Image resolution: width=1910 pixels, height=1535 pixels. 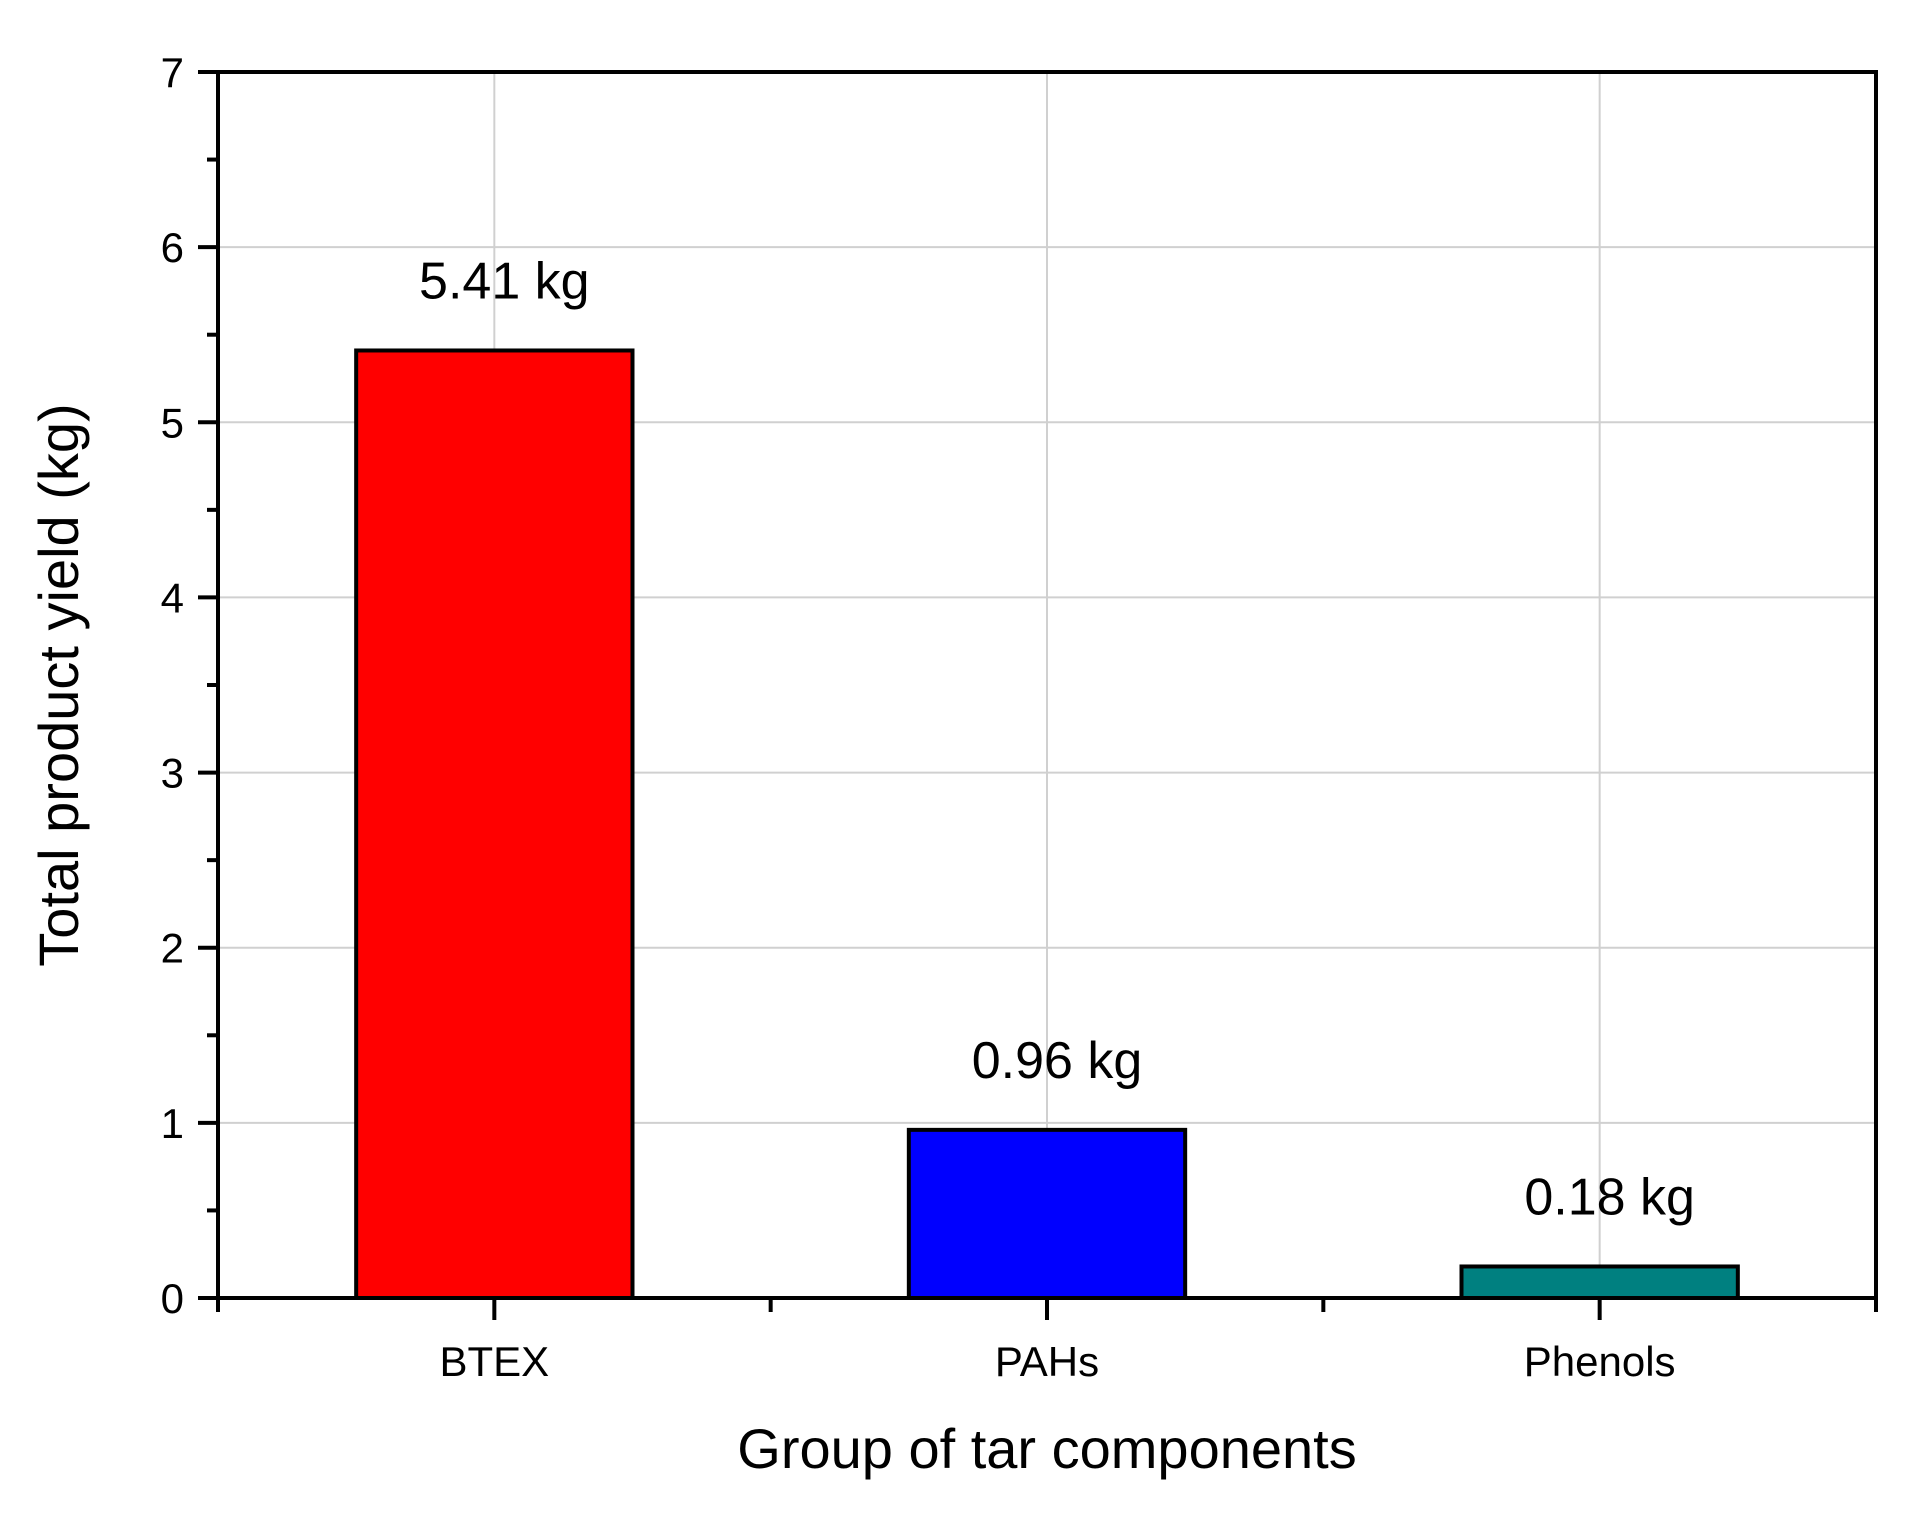 I want to click on x-tick-label: Phenols, so click(x=1600, y=1361).